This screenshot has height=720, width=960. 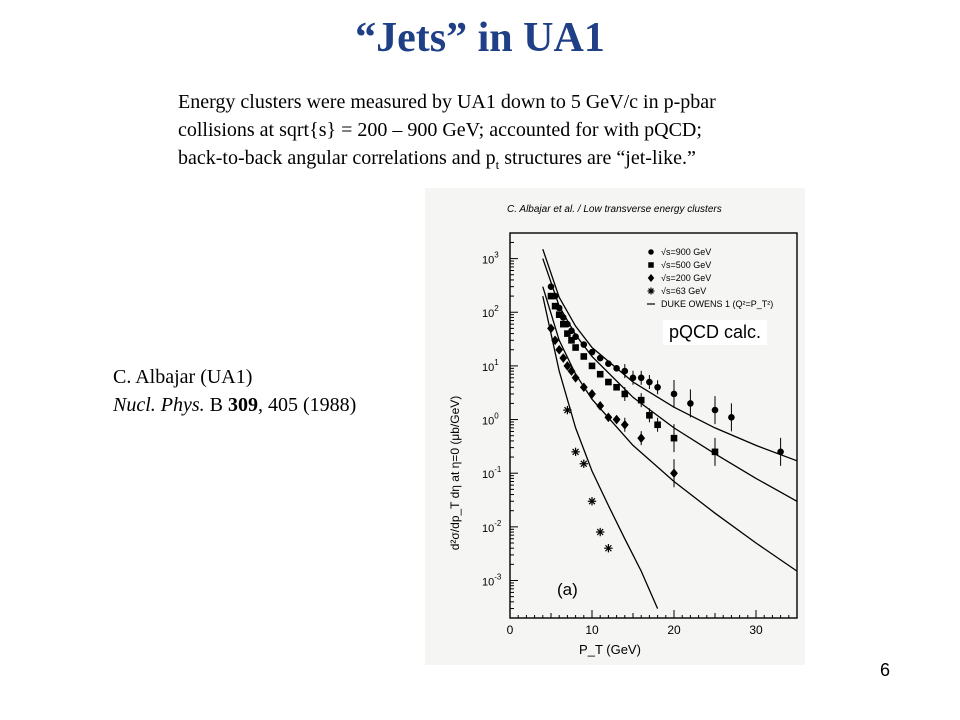 I want to click on x-tick-label: 30, so click(x=756, y=630).